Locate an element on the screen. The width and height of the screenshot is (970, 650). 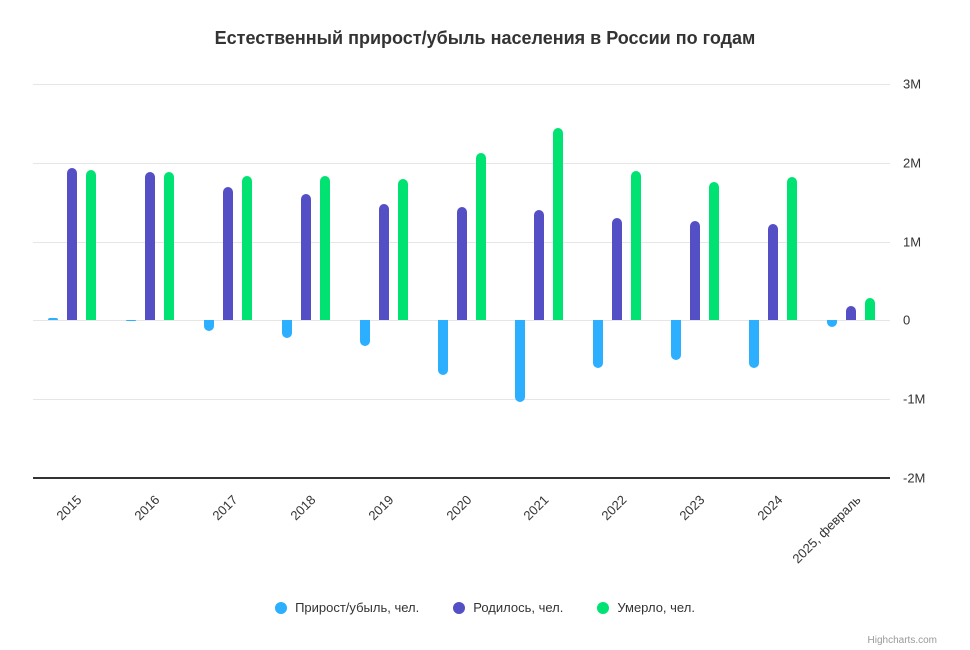
x-axis-label: 2015 is located at coordinates (69, 508).